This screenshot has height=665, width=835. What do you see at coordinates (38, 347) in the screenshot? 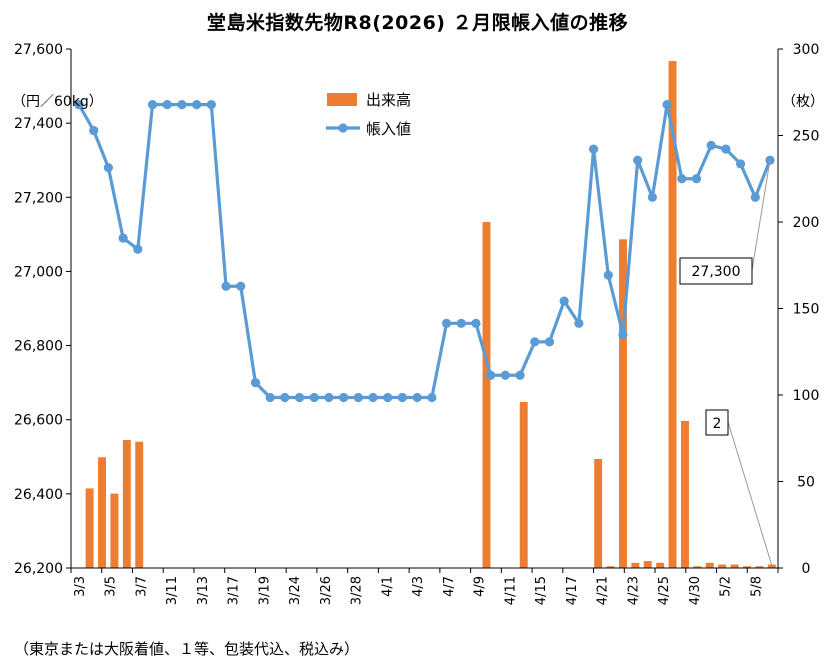
I see `left-tick-label: 26,800` at bounding box center [38, 347].